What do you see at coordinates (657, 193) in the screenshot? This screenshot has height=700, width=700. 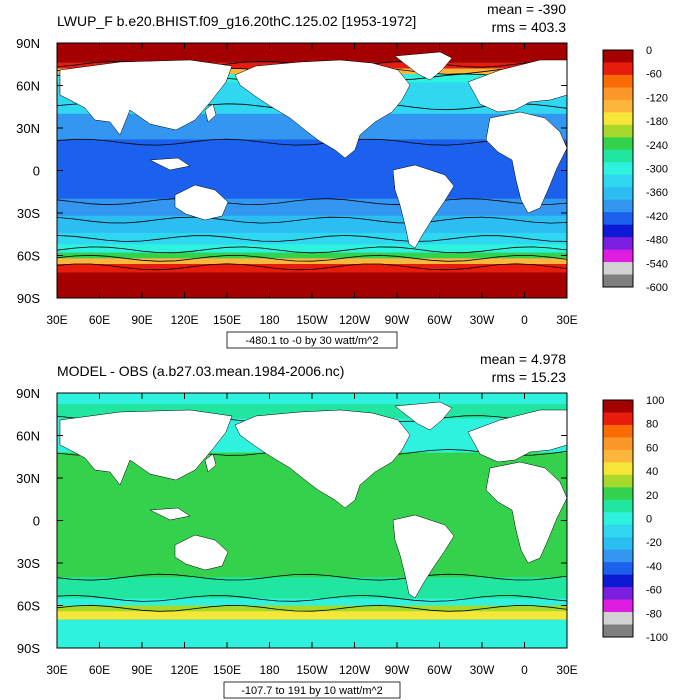 I see `colorbar-label: -360` at bounding box center [657, 193].